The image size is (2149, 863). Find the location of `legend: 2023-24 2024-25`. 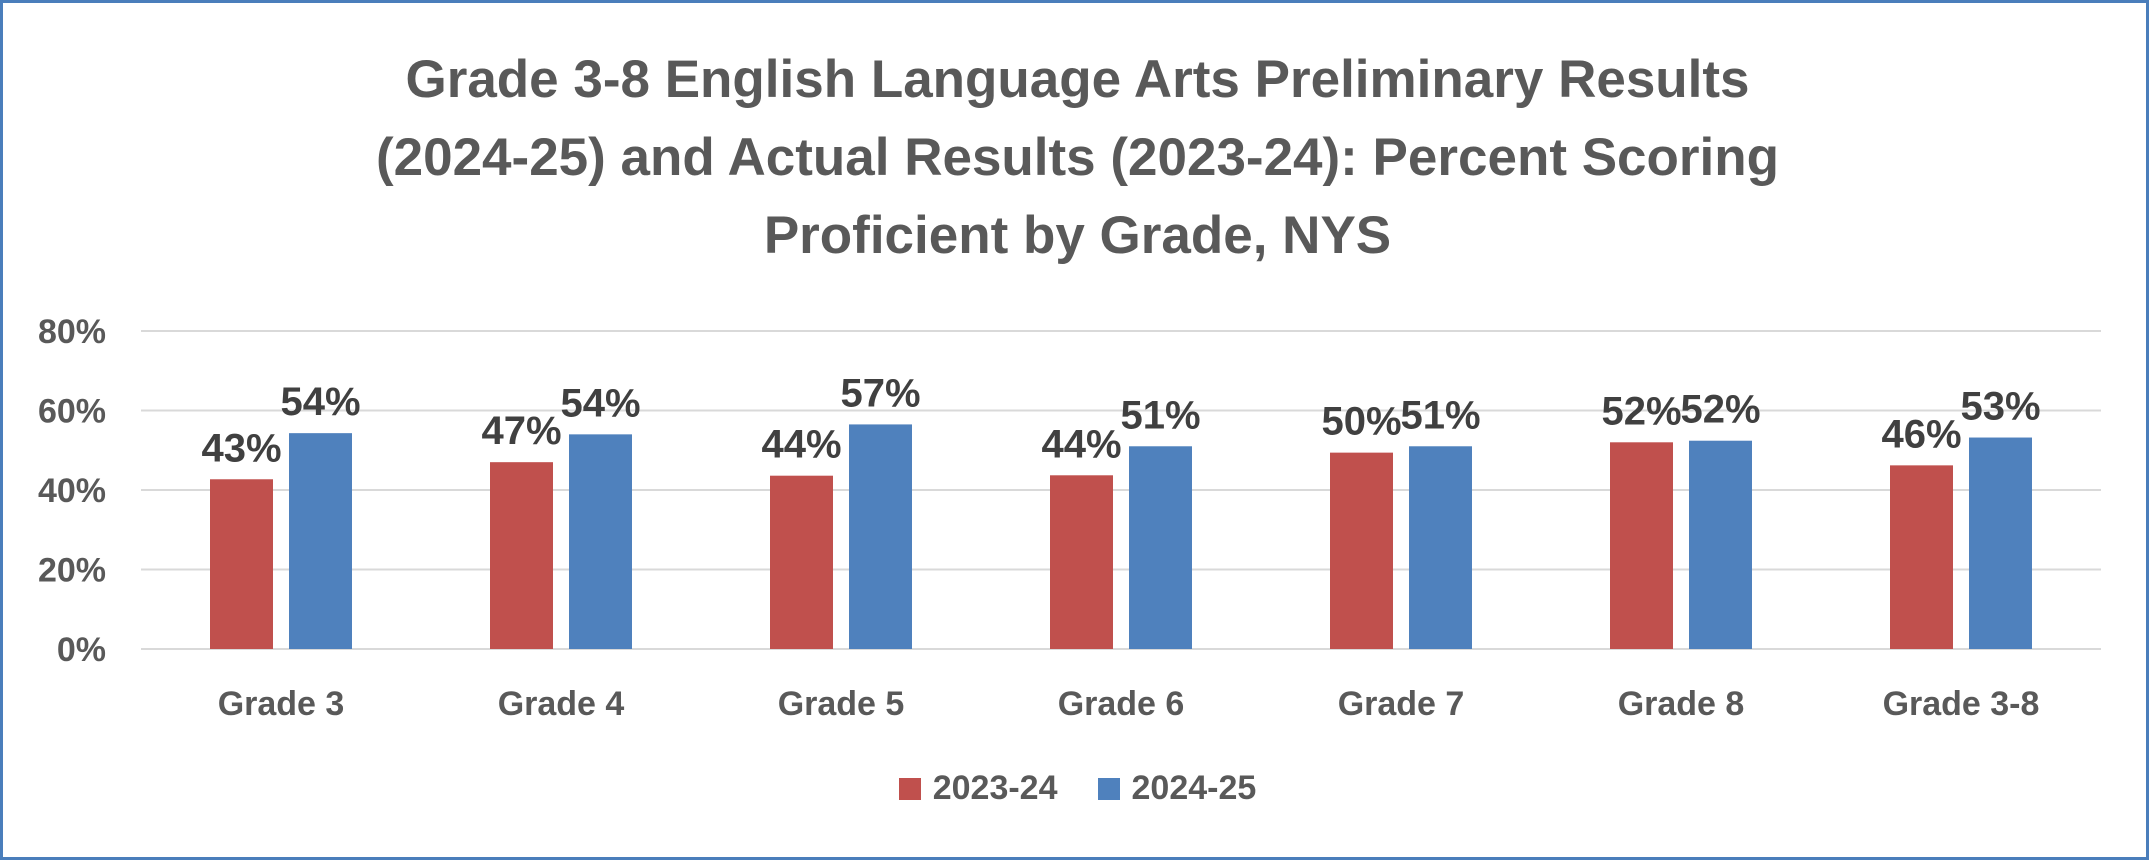

legend: 2023-24 2024-25 is located at coordinates (1076, 788).